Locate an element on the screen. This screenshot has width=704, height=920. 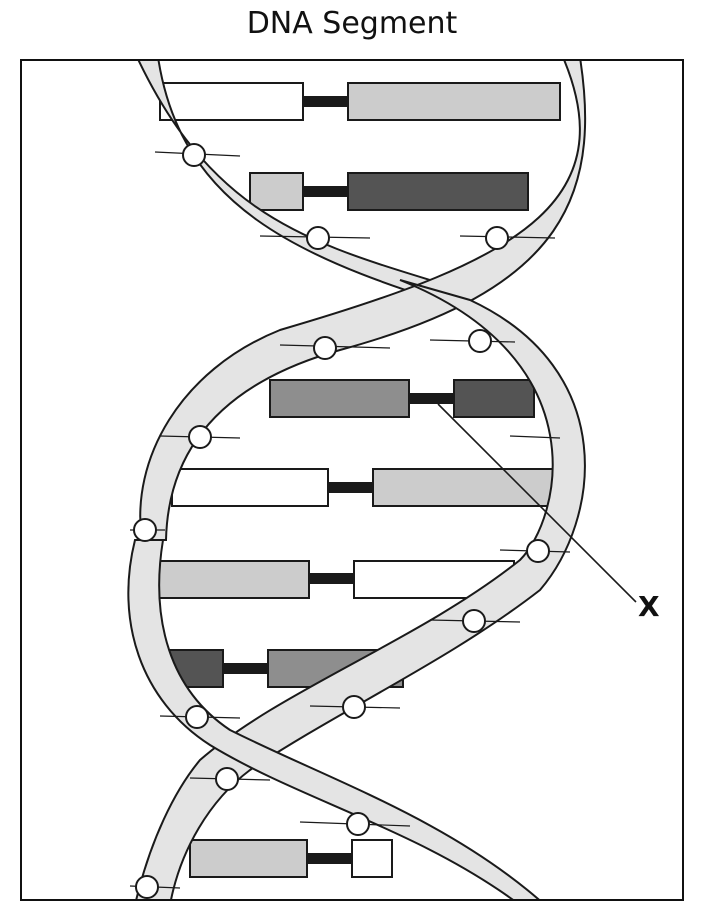
base-pair-4-right is located at coordinates (463, 487).